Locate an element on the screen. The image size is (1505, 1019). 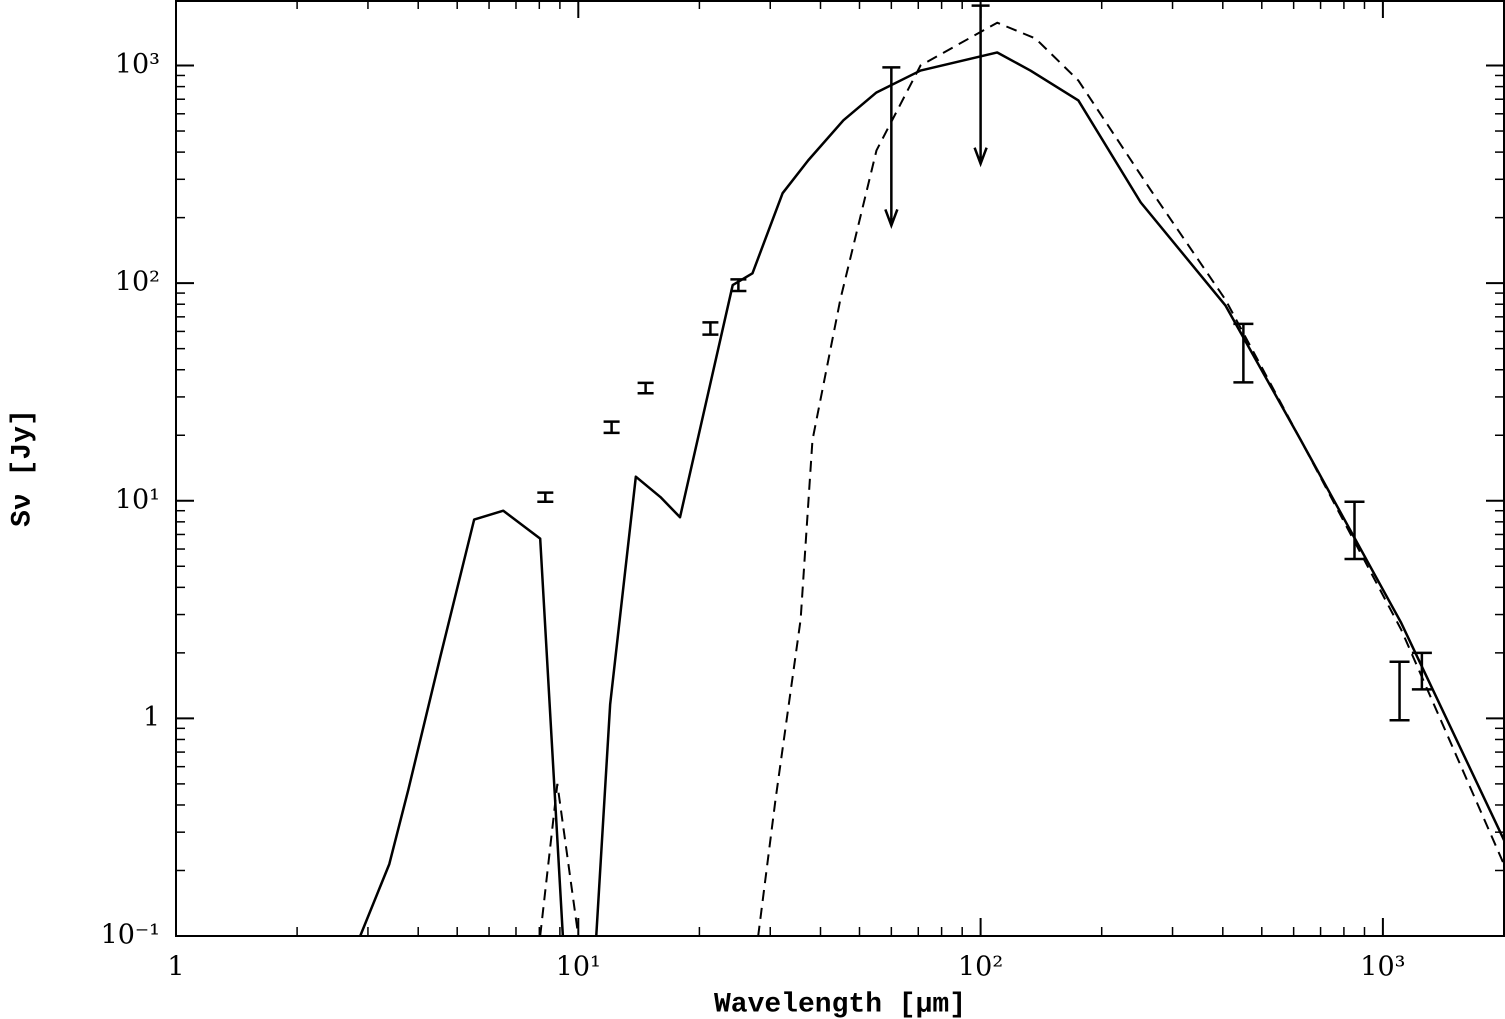
y-axis-label: Sν [Jy] is located at coordinates (22, 468).